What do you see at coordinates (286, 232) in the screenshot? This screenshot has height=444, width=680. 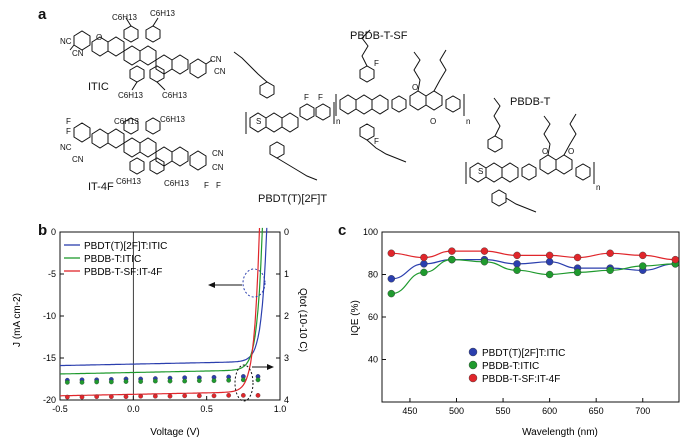 I see `jv-y2tick-label: 0` at bounding box center [286, 232].